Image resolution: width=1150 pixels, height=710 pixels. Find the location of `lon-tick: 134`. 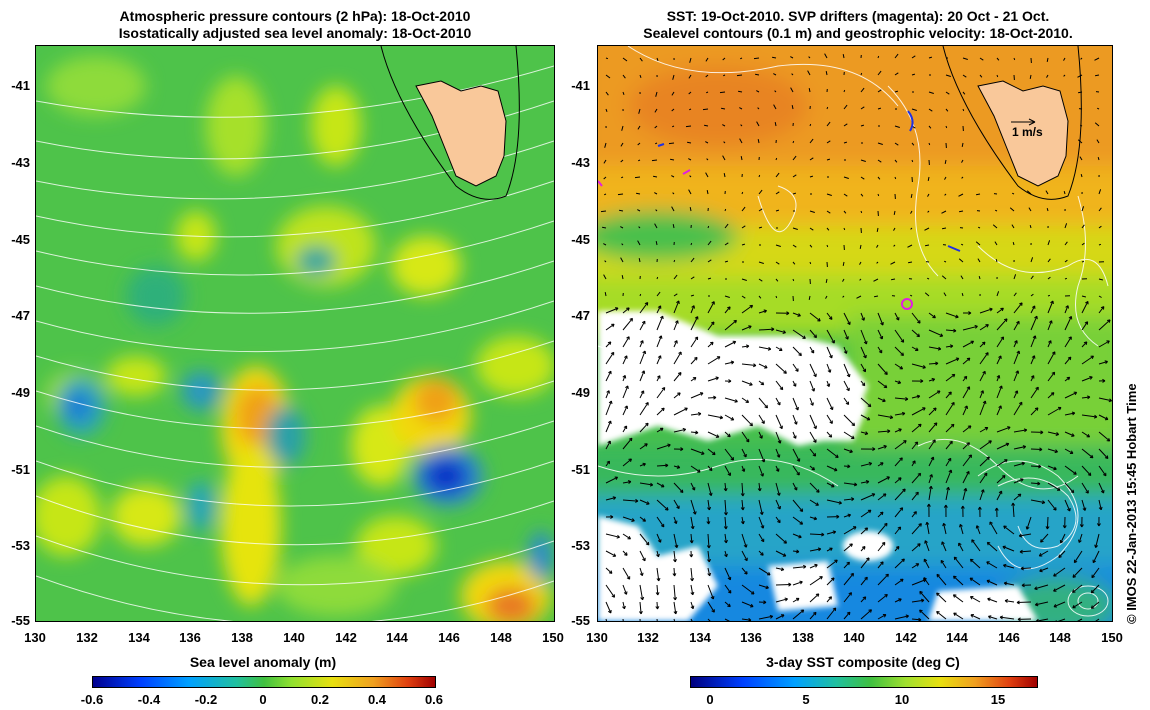

lon-tick: 134 is located at coordinates (139, 637).